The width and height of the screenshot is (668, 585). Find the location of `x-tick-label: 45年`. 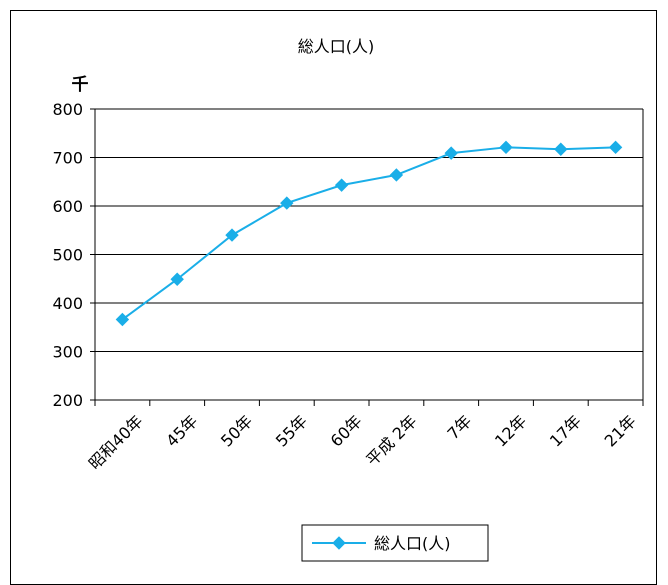

x-tick-label: 45年 is located at coordinates (181, 430).